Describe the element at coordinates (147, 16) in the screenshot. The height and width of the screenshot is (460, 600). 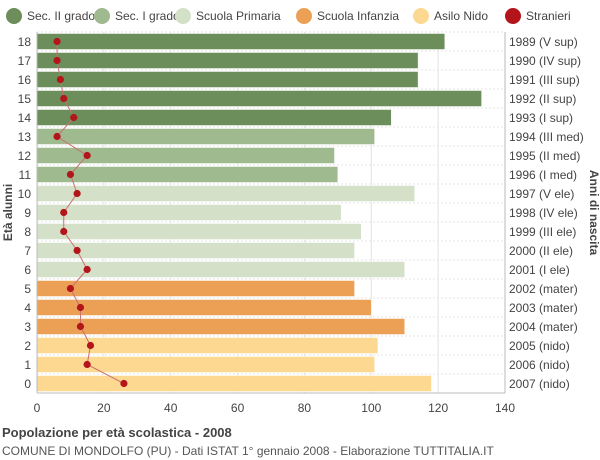
I see `legend-label: Sec. I grado` at that location.